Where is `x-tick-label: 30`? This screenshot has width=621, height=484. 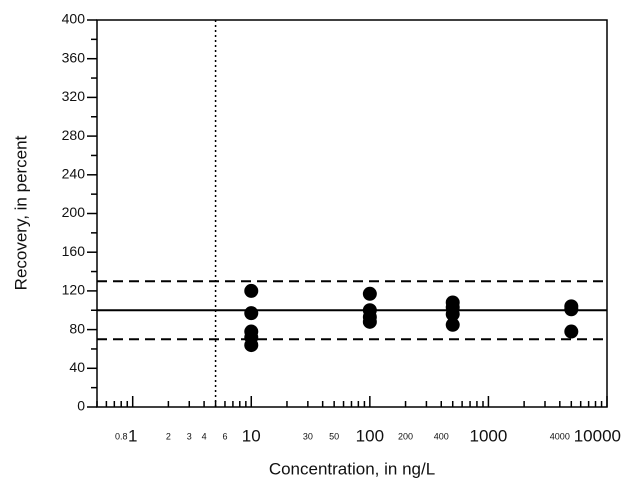 x-tick-label: 30 is located at coordinates (308, 436).